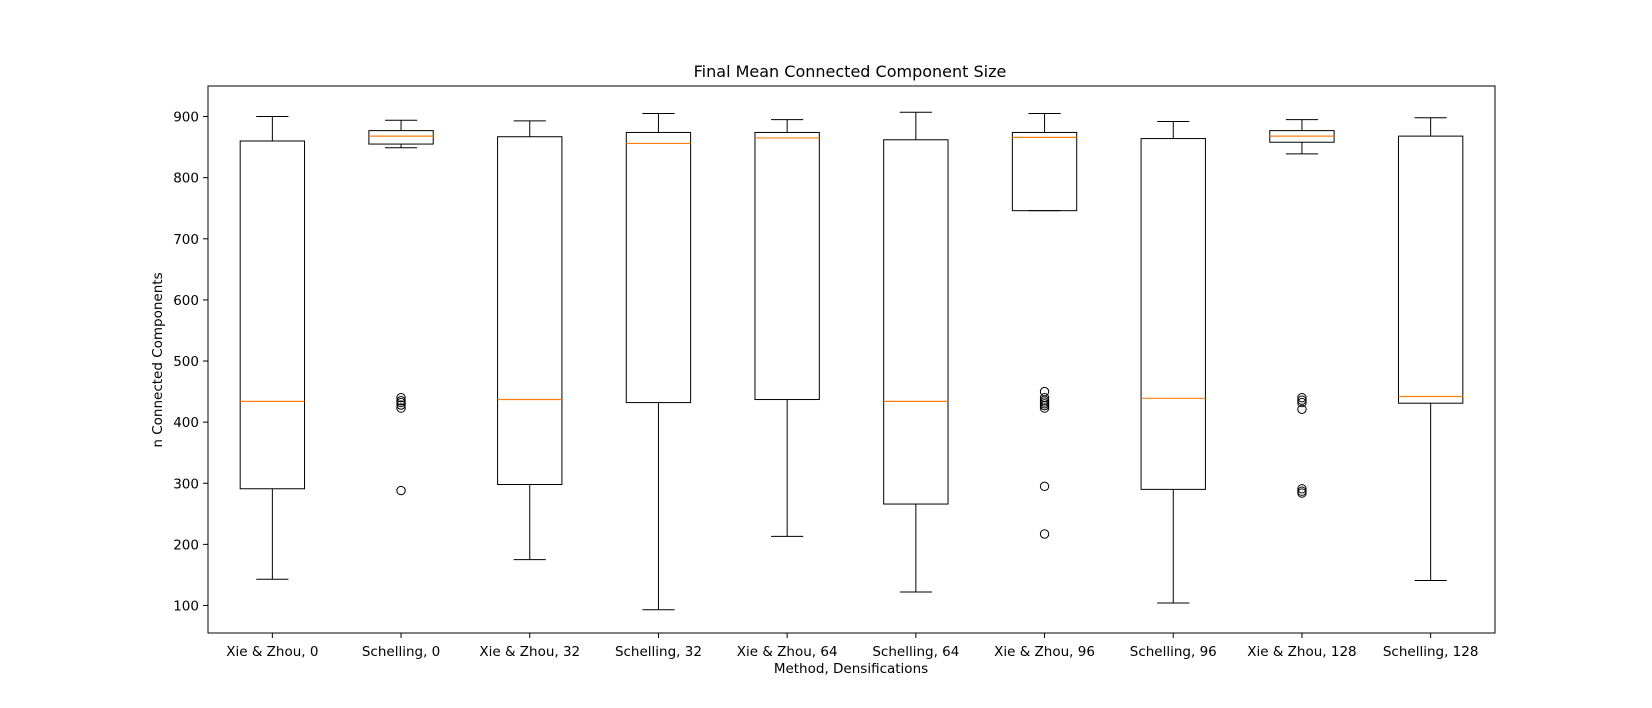 This screenshot has width=1652, height=708. I want to click on y-tick-label: 300, so click(186, 484).